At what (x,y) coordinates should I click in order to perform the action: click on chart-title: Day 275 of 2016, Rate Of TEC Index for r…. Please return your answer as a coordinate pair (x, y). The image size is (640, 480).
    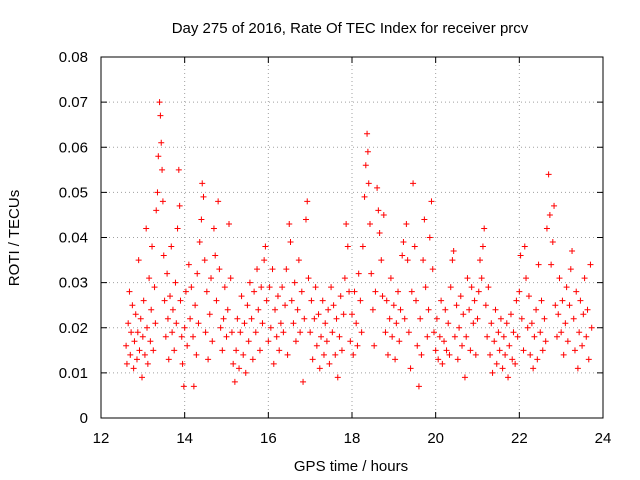
    Looking at the image, I should click on (350, 28).